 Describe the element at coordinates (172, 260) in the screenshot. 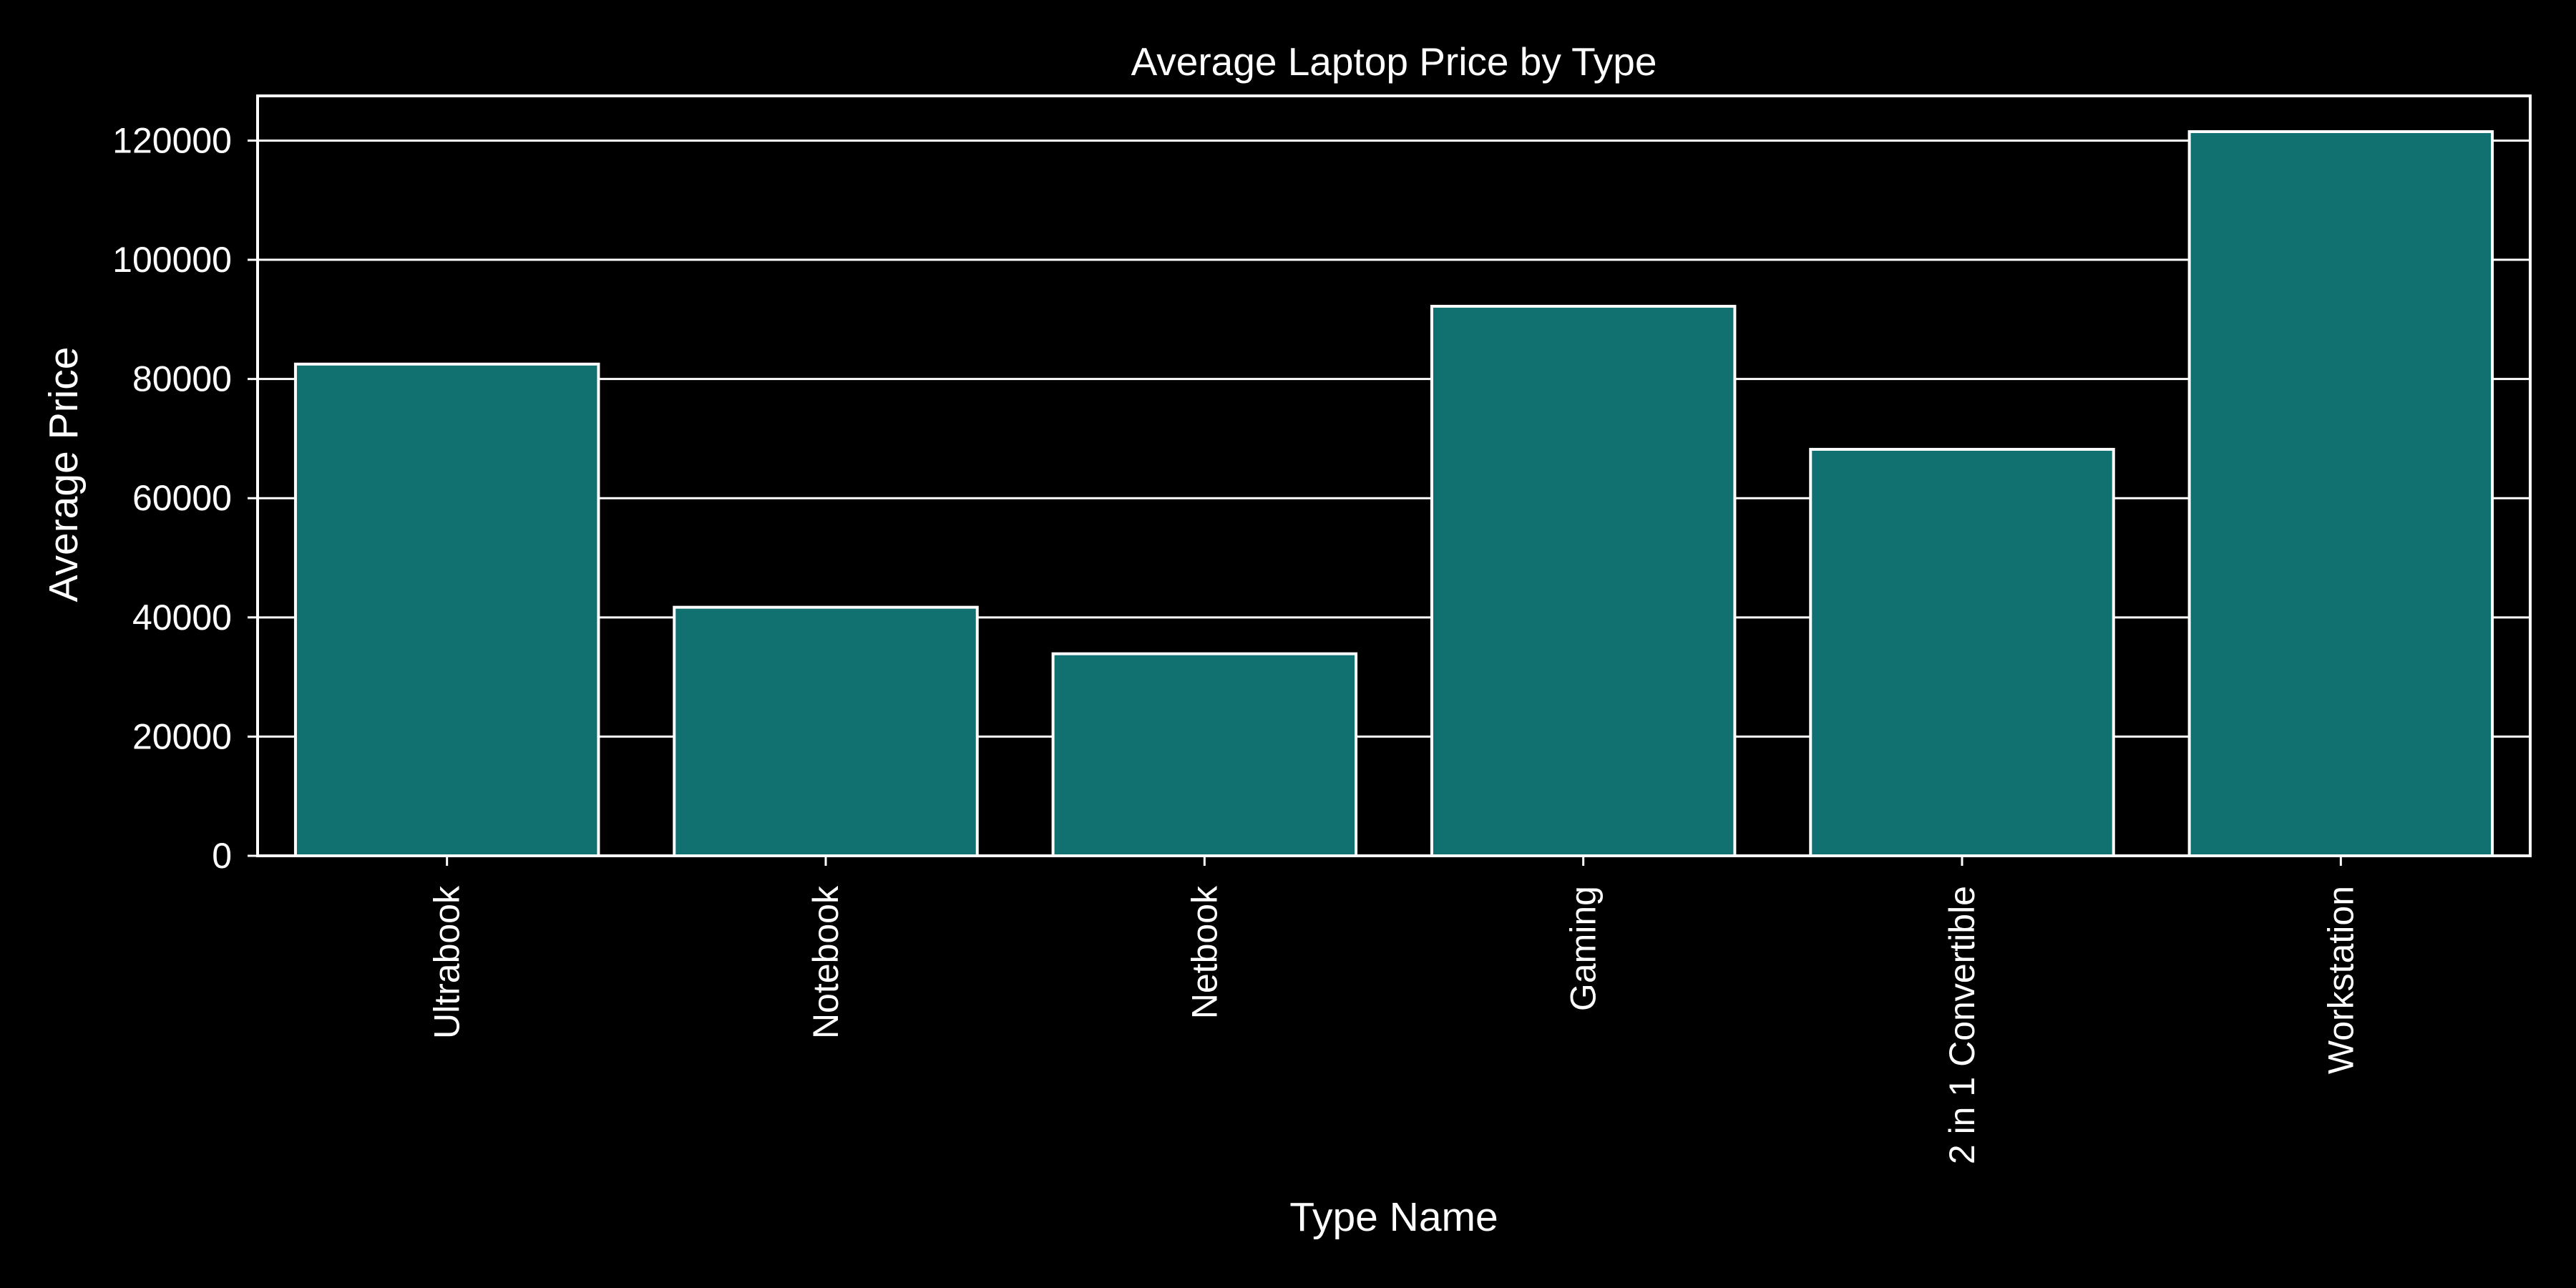

I see `y-tick-label: 100000` at that location.